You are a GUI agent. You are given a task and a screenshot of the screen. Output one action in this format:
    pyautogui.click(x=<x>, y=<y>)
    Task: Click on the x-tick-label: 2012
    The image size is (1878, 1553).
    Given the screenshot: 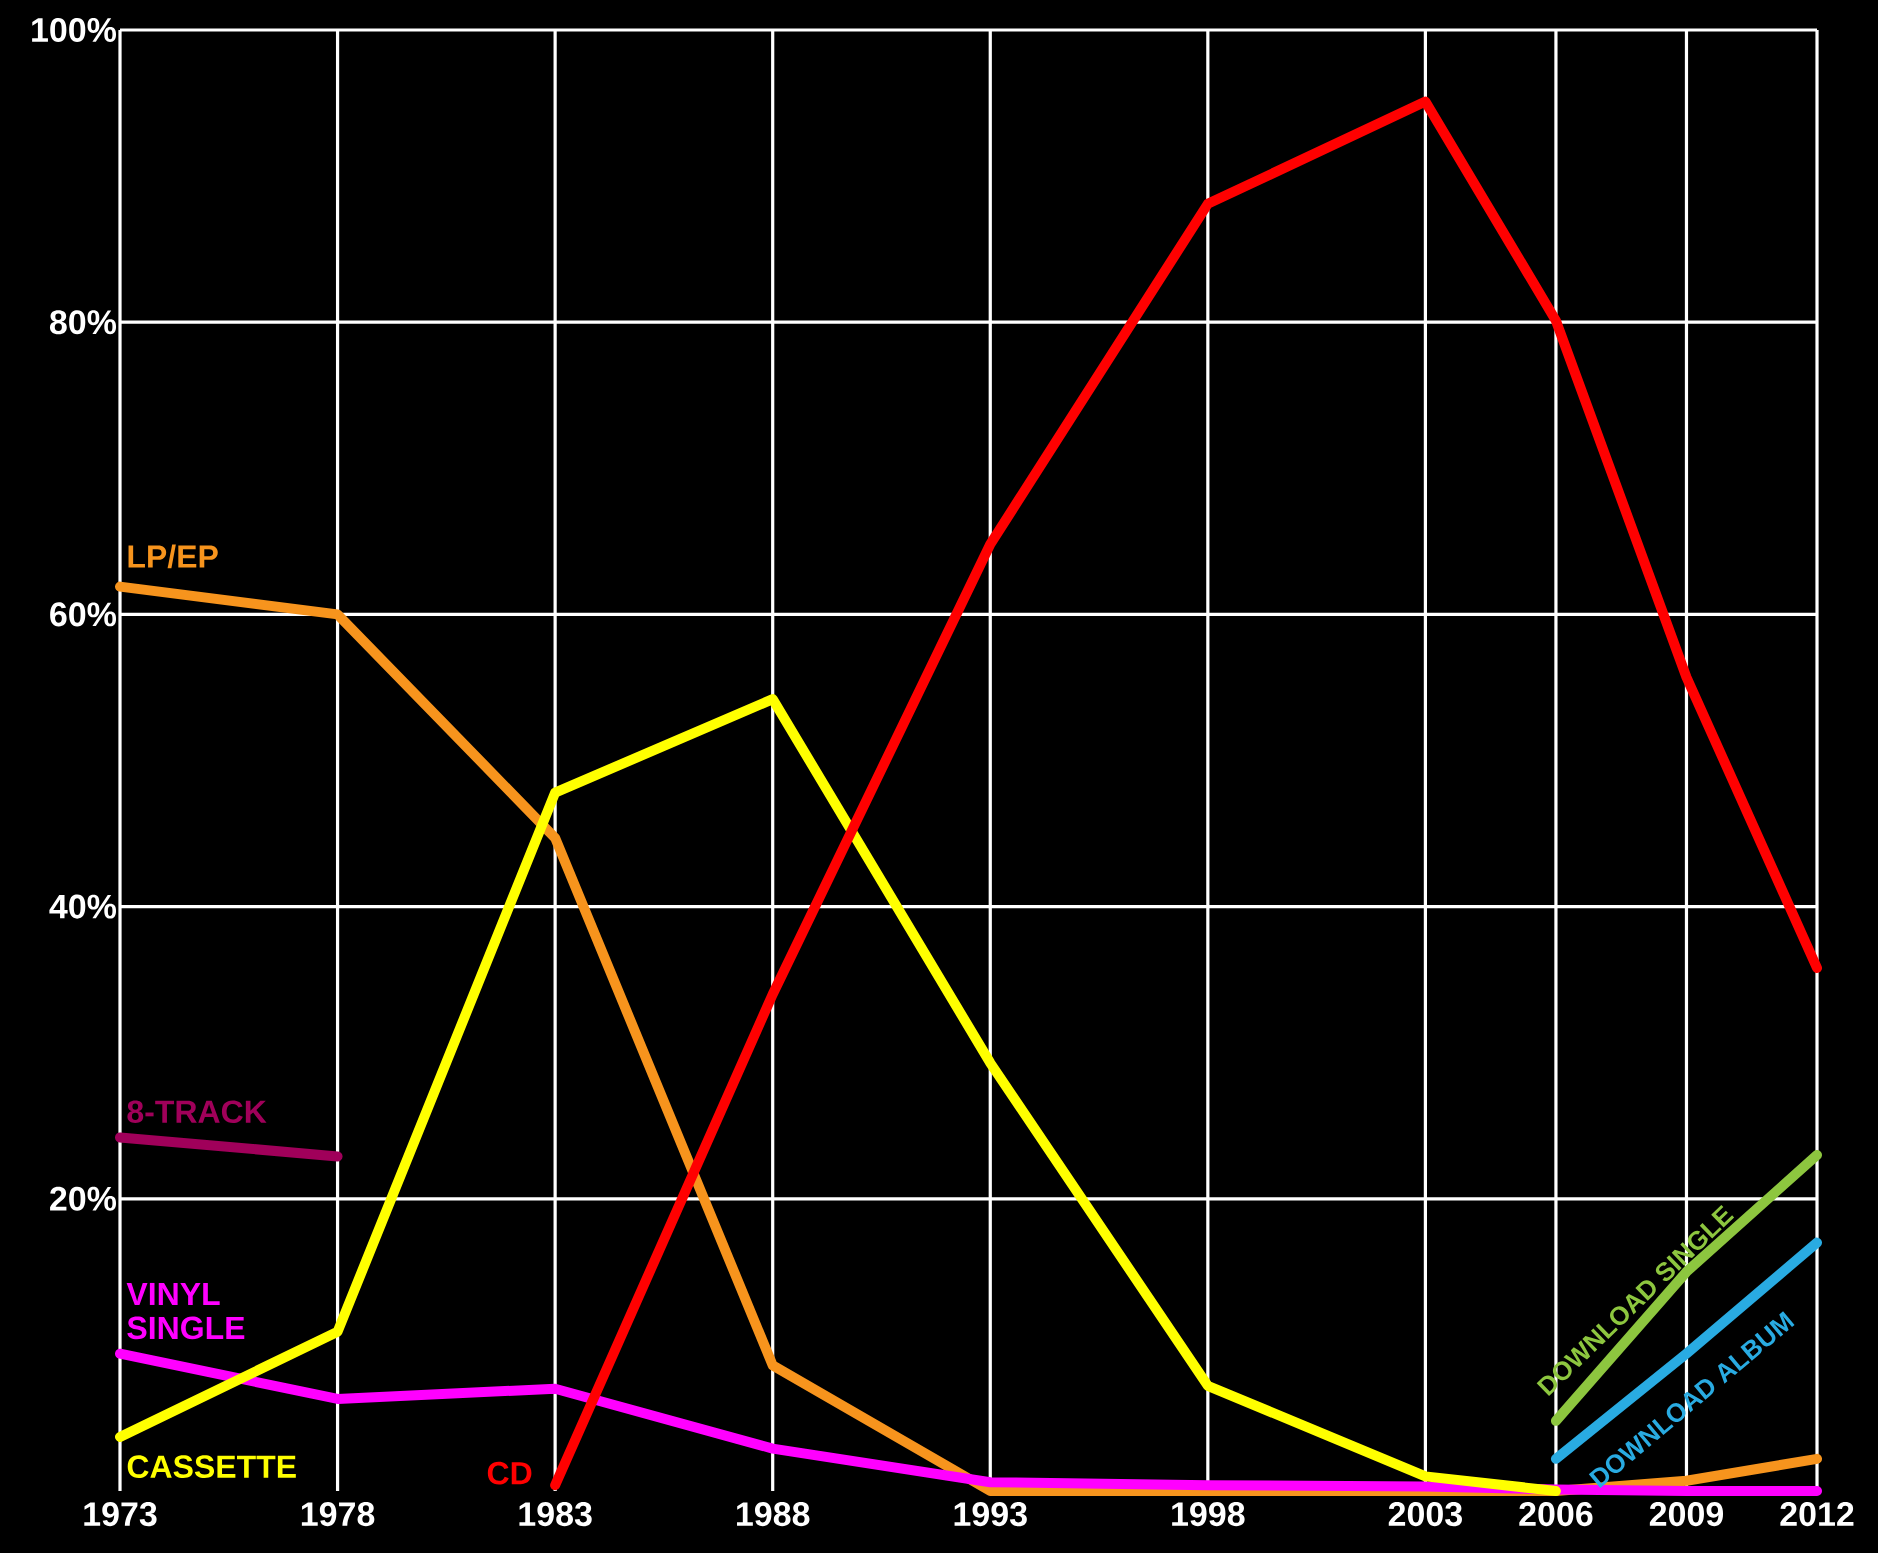 What is the action you would take?
    pyautogui.click(x=1817, y=1514)
    